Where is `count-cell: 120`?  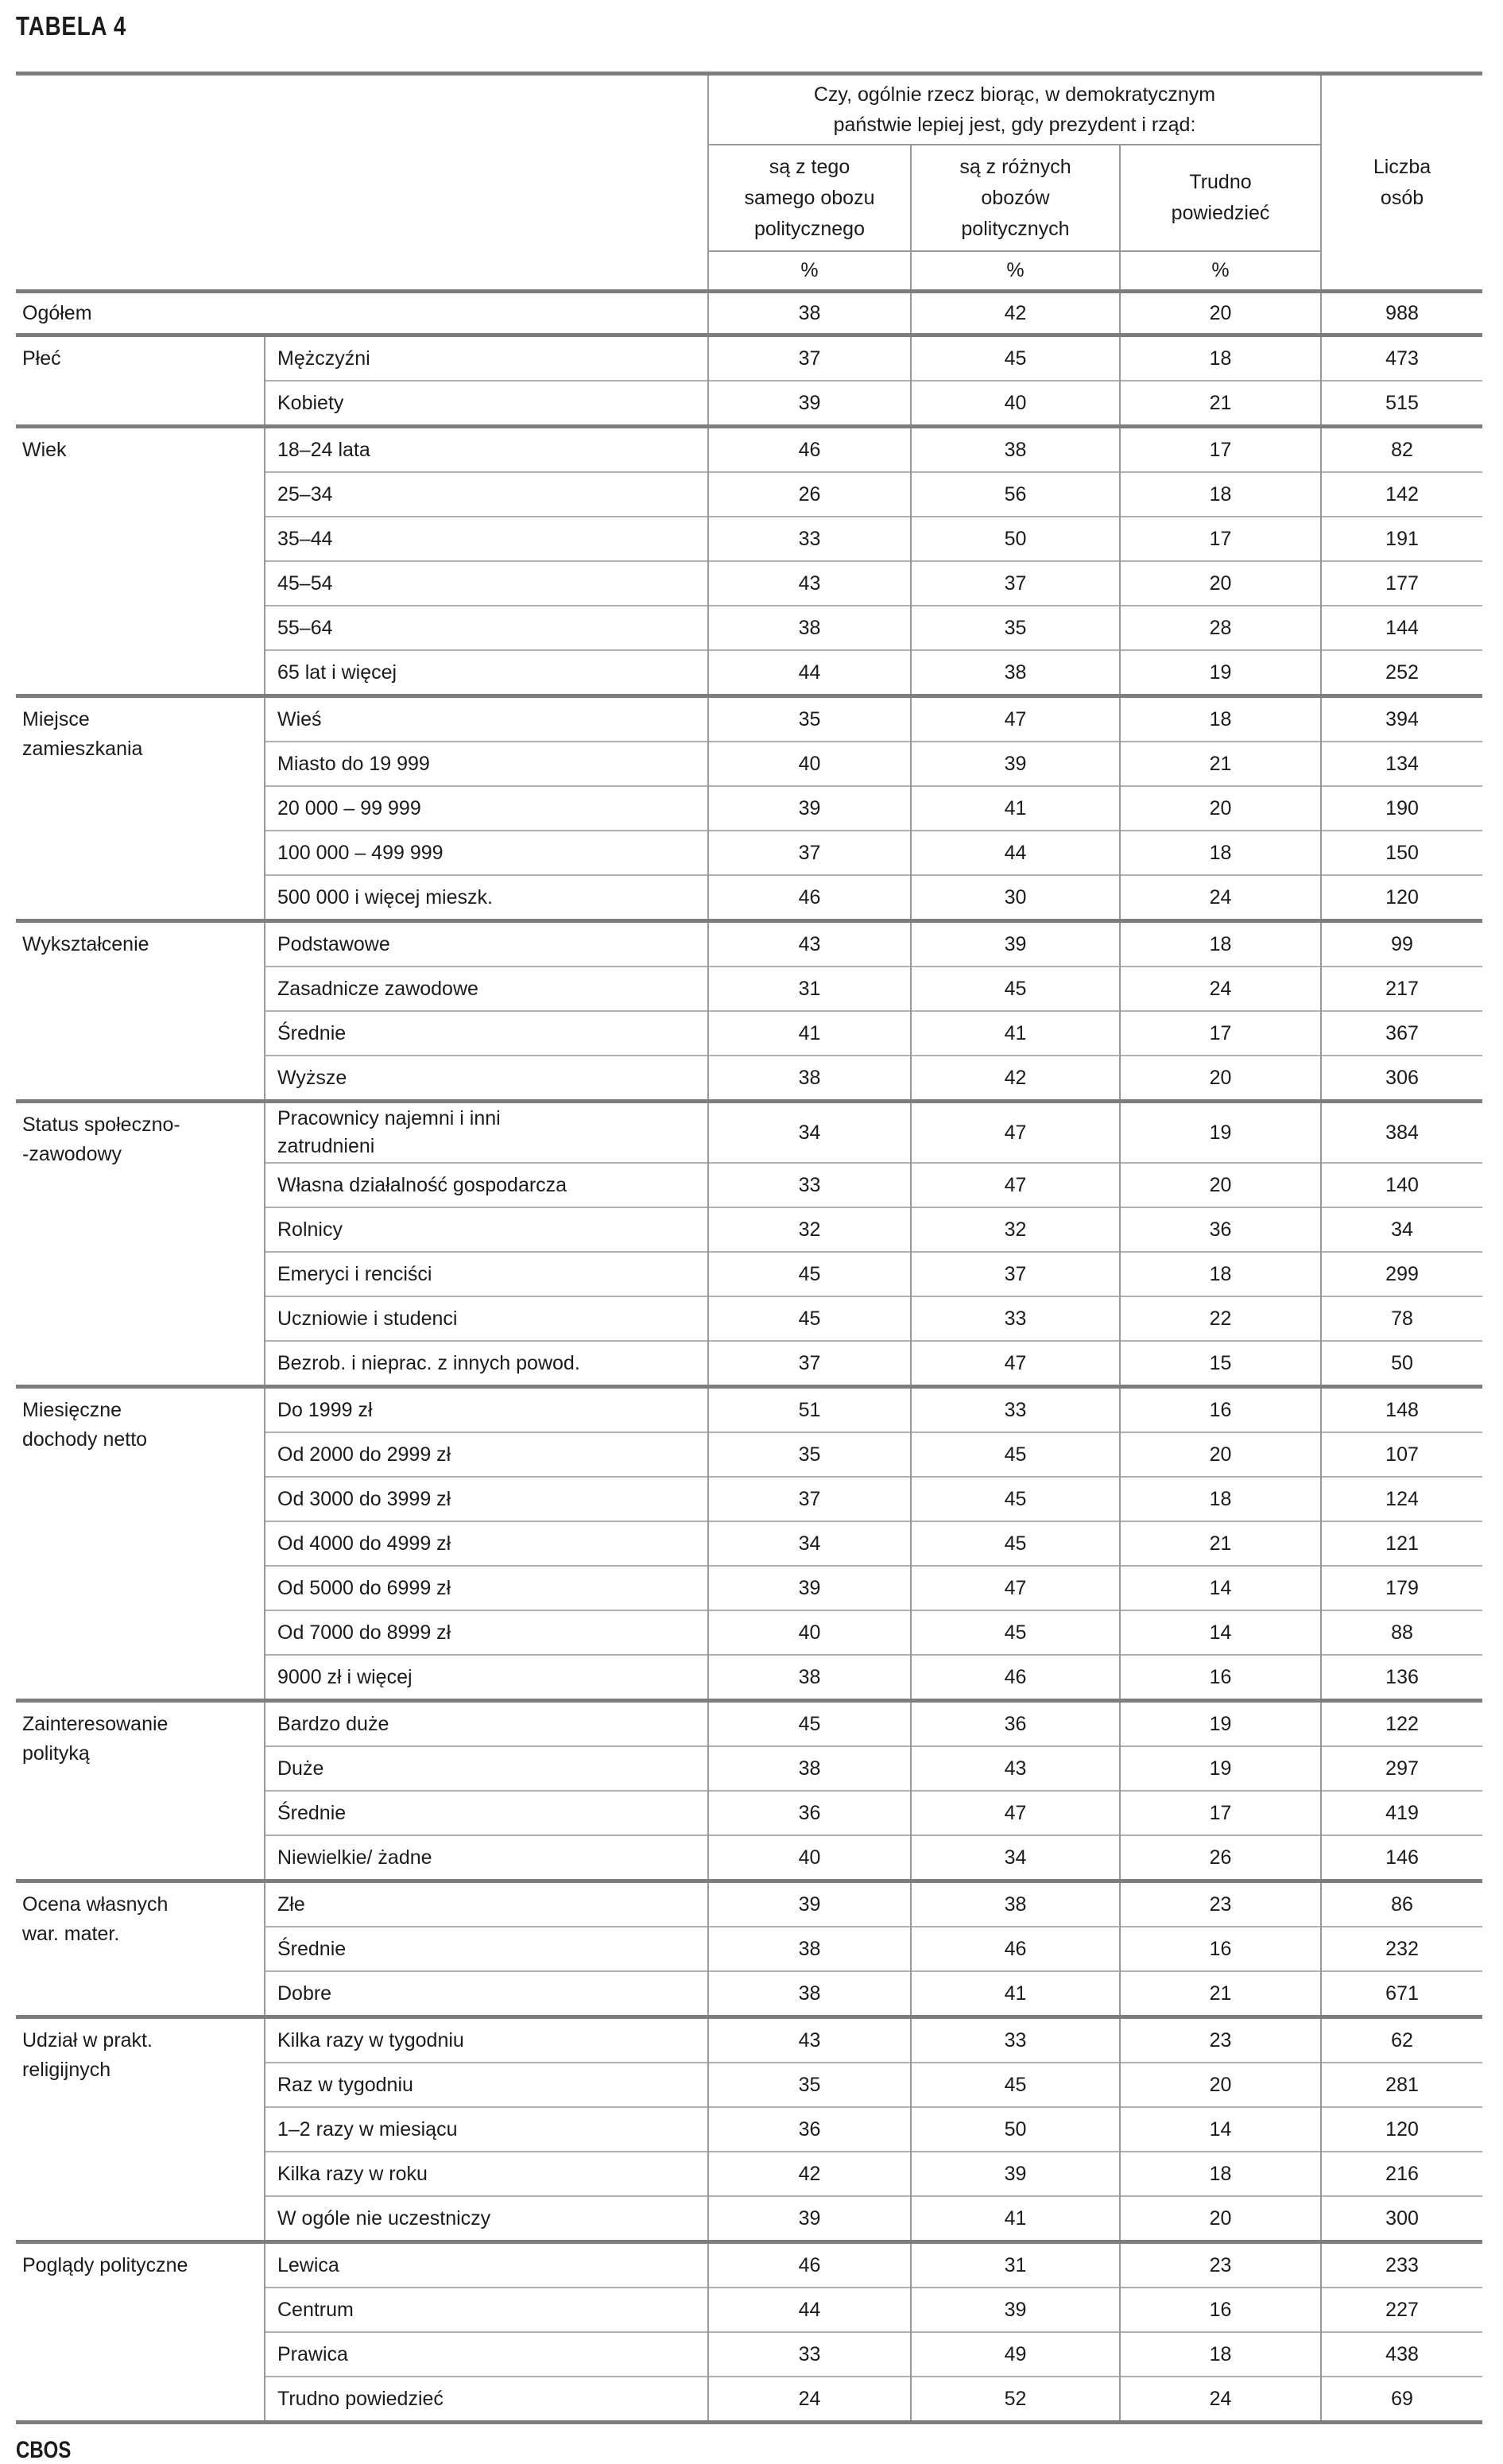
count-cell: 120 is located at coordinates (1401, 2129).